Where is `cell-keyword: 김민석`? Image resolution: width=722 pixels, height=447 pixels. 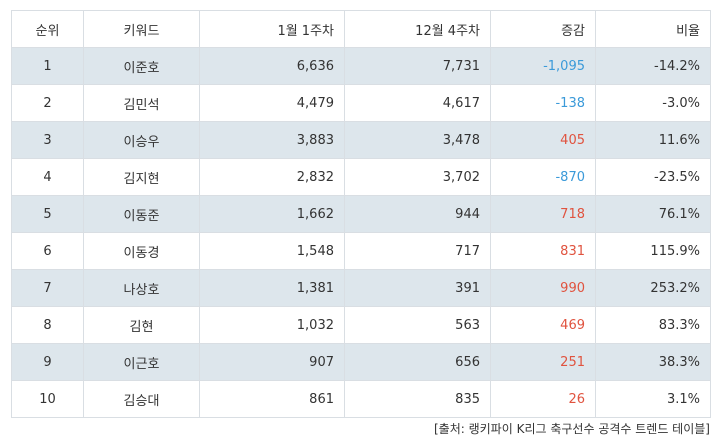
cell-keyword: 김민석 is located at coordinates (141, 103).